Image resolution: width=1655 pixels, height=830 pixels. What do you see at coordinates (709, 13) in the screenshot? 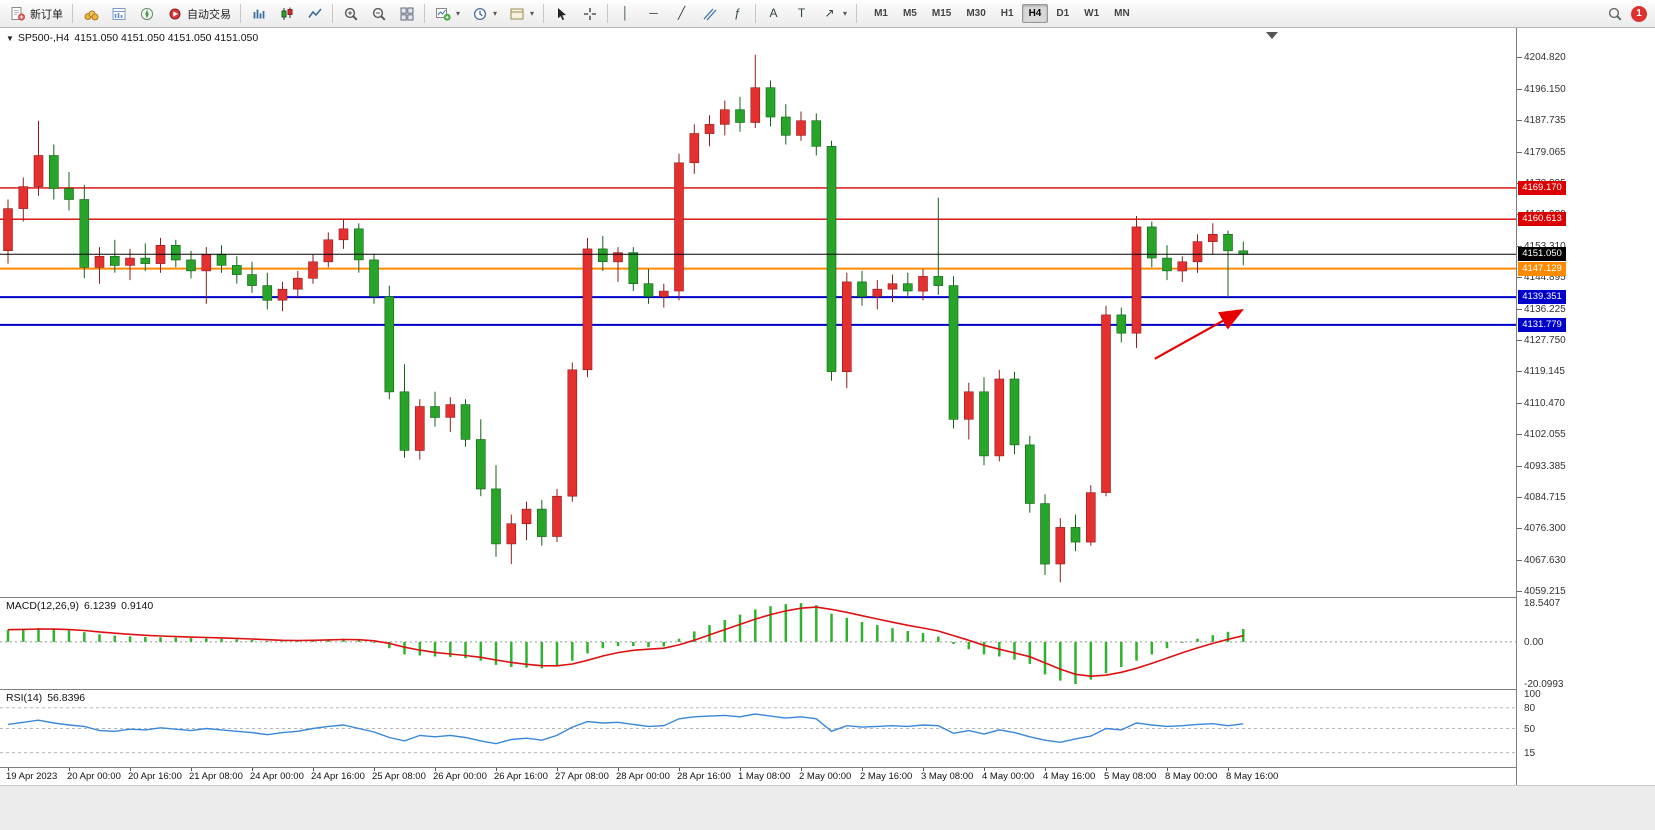
I see `equidistant-channel-button` at bounding box center [709, 13].